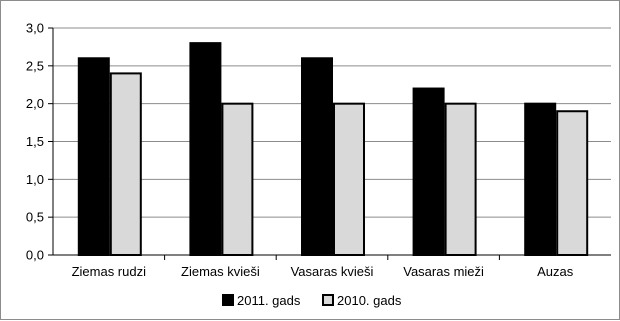 Image resolution: width=620 pixels, height=321 pixels. Describe the element at coordinates (220, 271) in the screenshot. I see `x-tick-label: Ziemas kvieši` at that location.